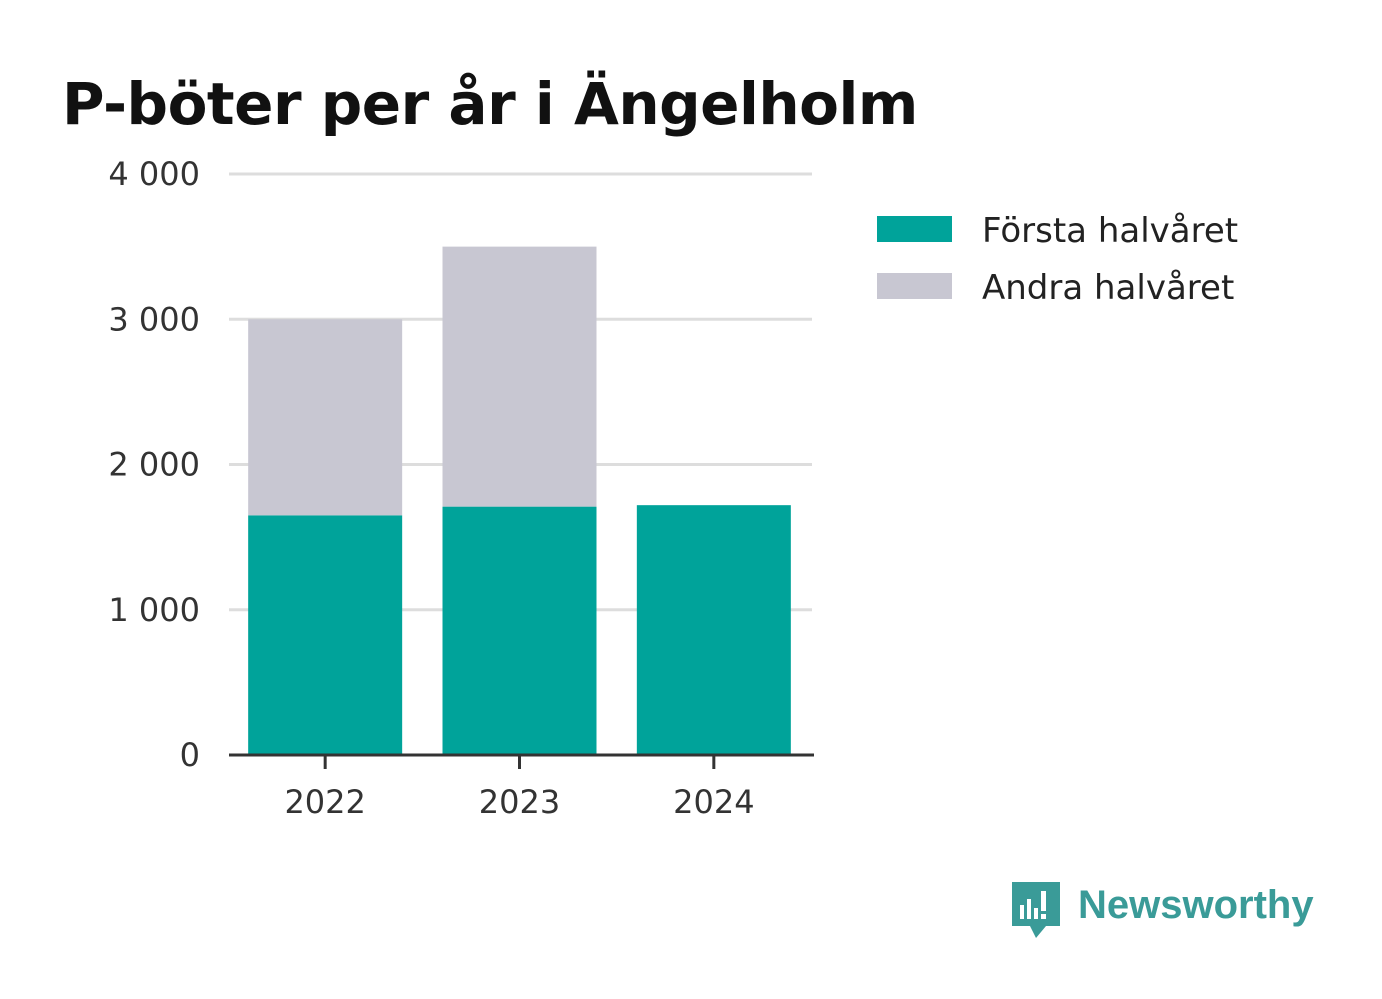  Describe the element at coordinates (154, 174) in the screenshot. I see `y-tick-label: 4 000` at that location.